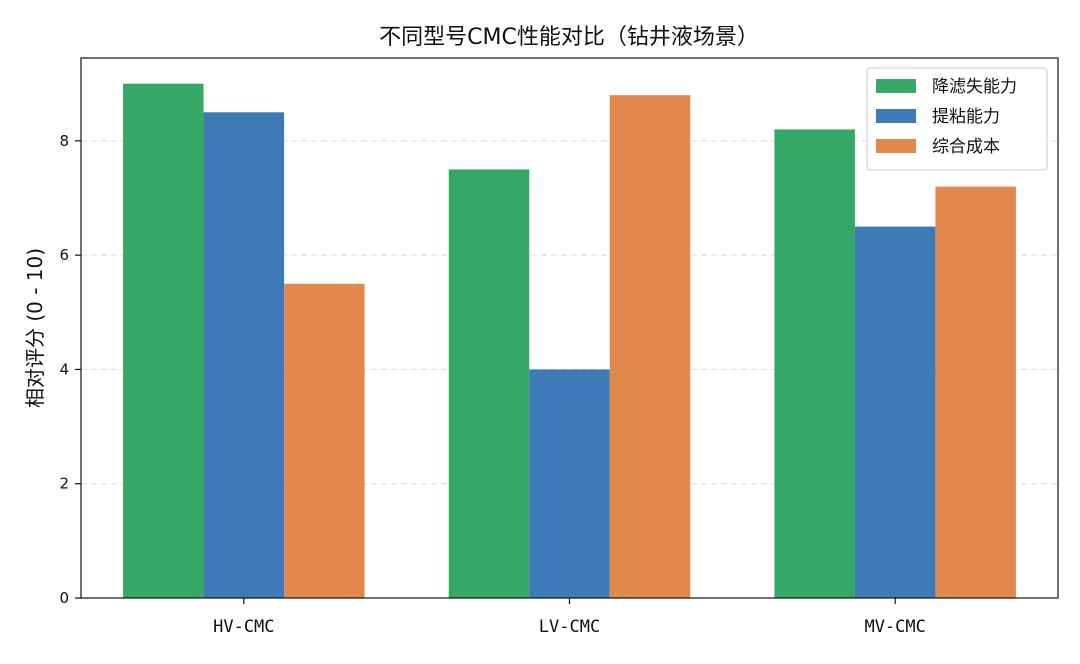  I want to click on legend-label: 降滤失能力, so click(974, 87).